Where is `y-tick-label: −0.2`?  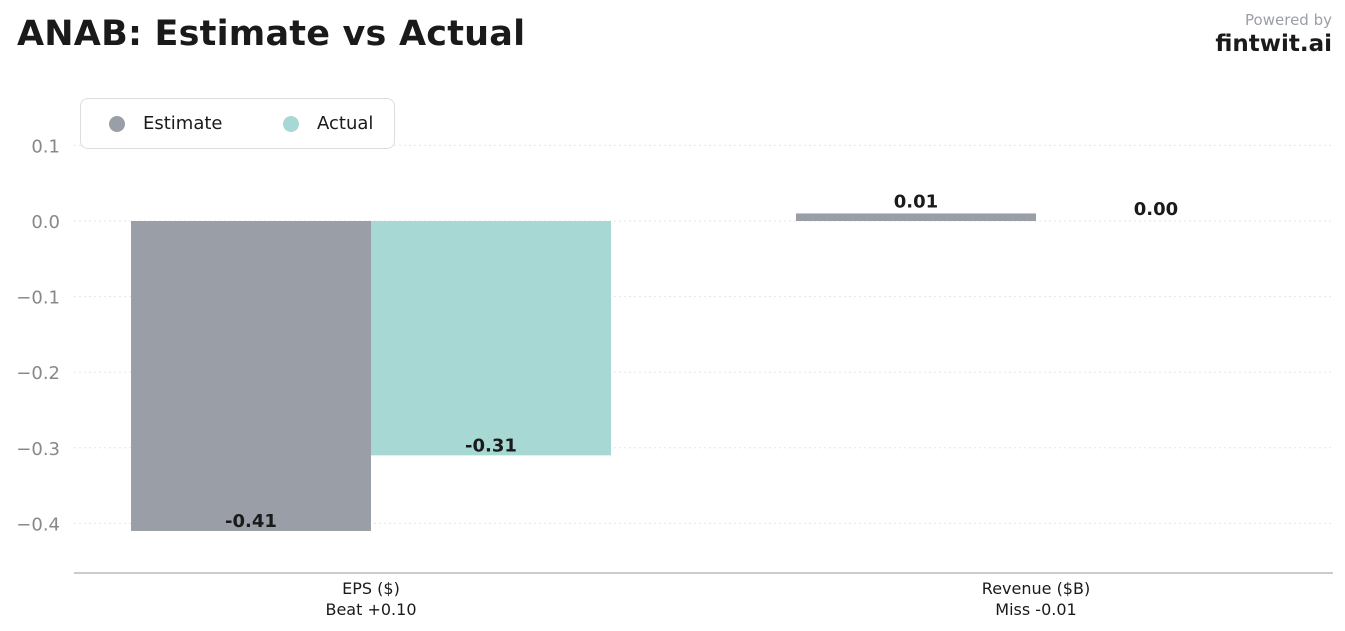 y-tick-label: −0.2 is located at coordinates (38, 373).